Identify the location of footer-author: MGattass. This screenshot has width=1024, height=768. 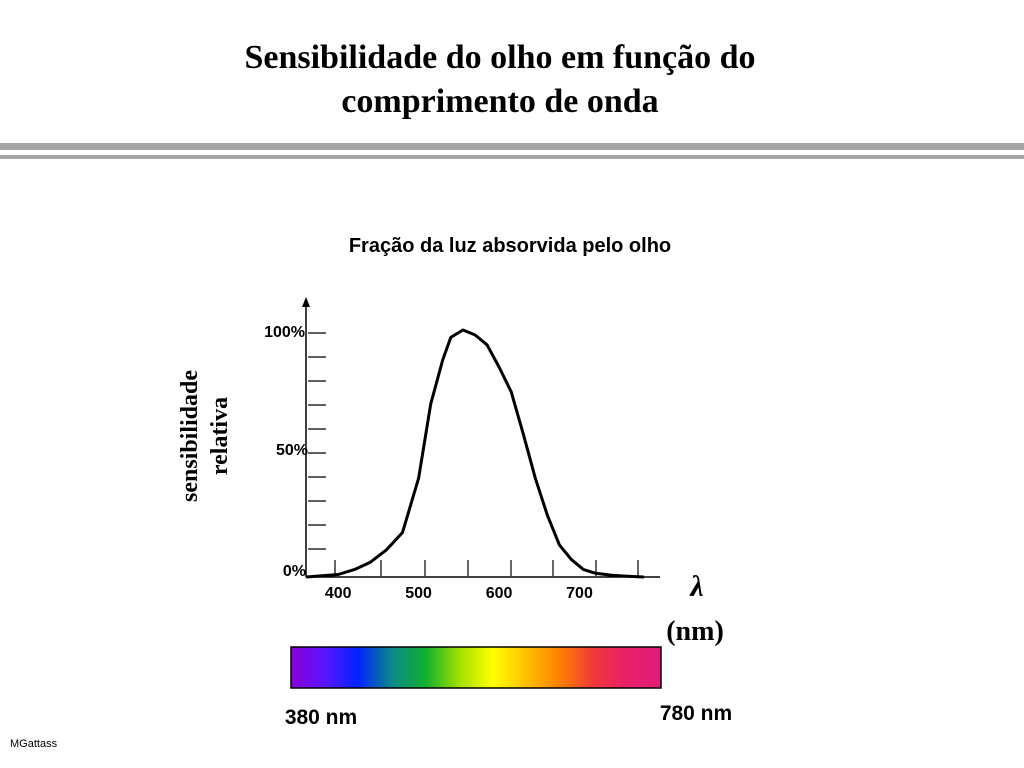
(34, 744).